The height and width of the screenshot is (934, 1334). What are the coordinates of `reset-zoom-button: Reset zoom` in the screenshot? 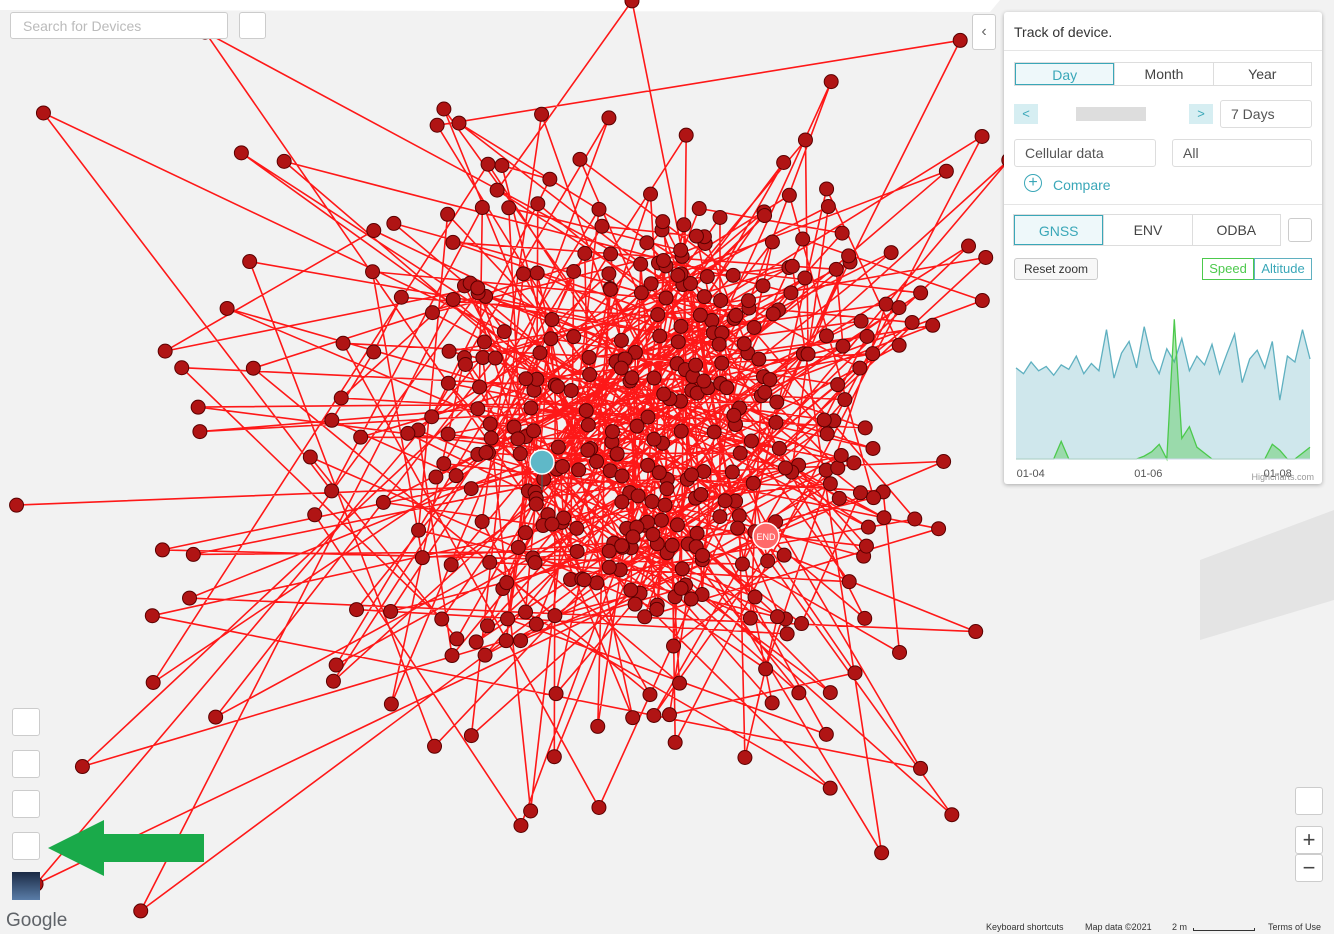 It's located at (1056, 269).